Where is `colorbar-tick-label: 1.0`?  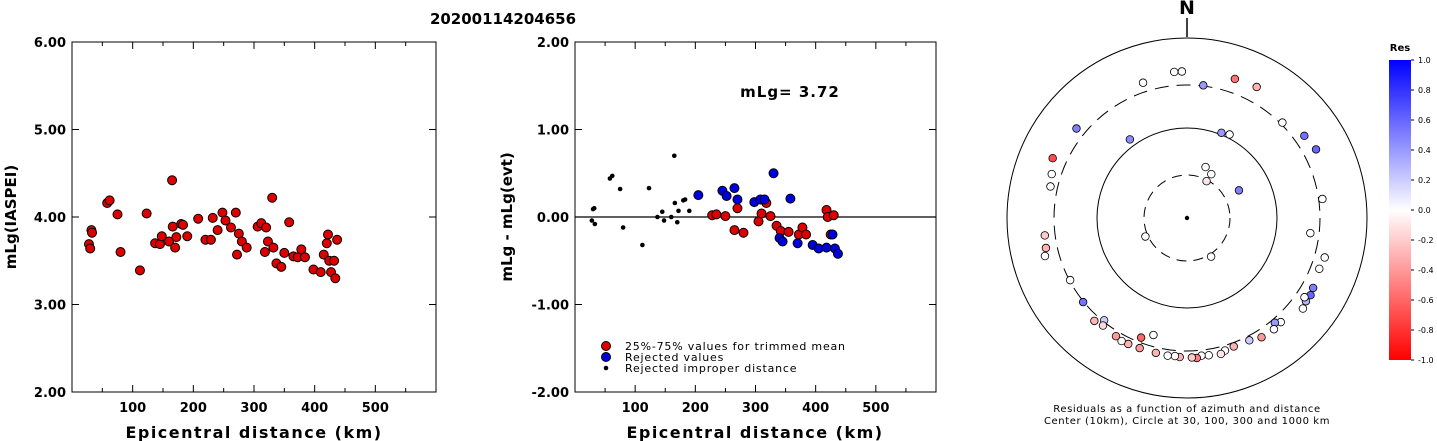 colorbar-tick-label: 1.0 is located at coordinates (1424, 60).